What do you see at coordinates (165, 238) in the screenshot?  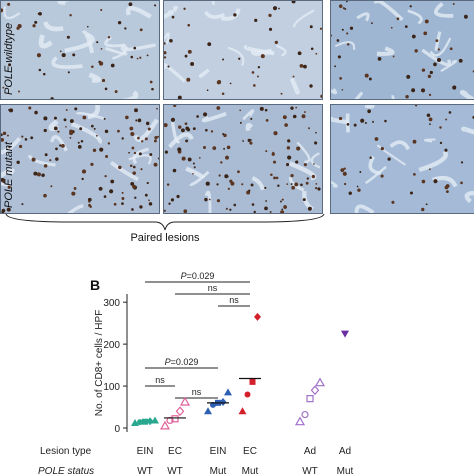 I see `paired-lesions-label: Paired lesions` at bounding box center [165, 238].